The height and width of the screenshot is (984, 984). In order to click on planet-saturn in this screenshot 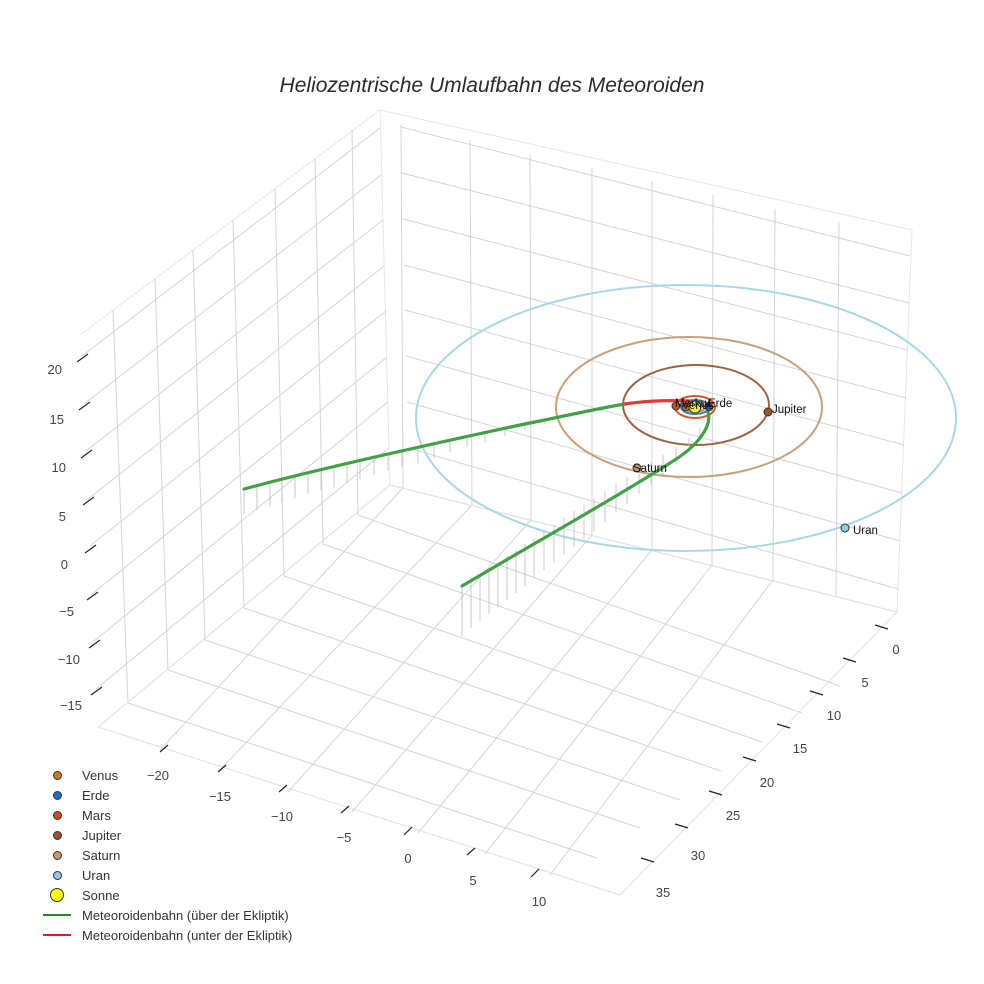, I will do `click(637, 468)`.